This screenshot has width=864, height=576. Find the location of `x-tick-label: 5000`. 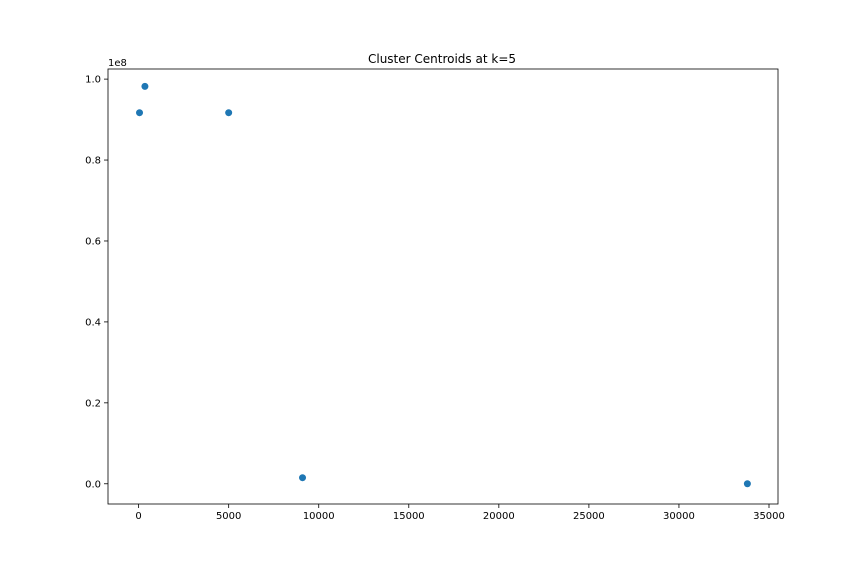

x-tick-label: 5000 is located at coordinates (228, 516).